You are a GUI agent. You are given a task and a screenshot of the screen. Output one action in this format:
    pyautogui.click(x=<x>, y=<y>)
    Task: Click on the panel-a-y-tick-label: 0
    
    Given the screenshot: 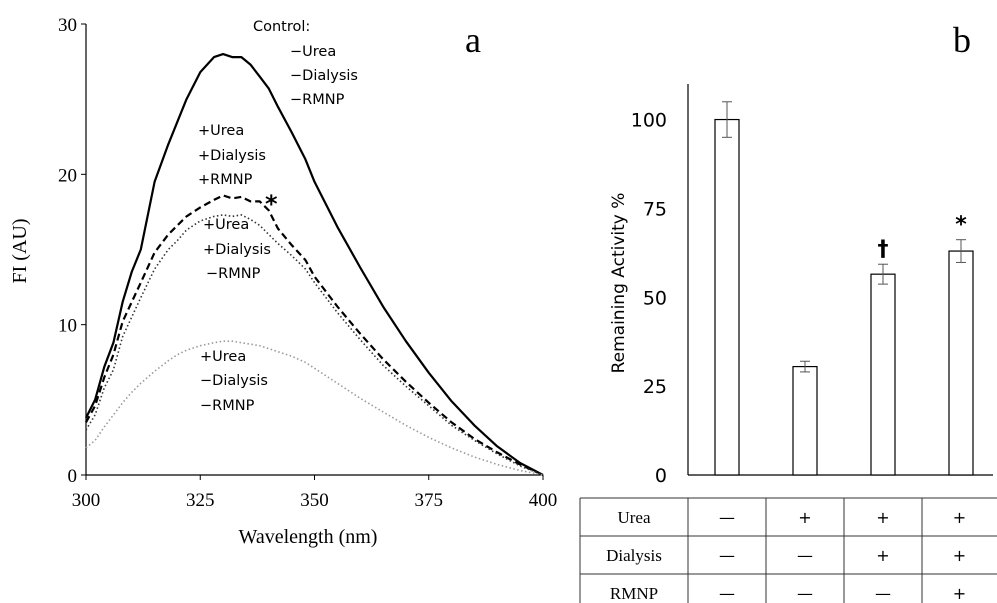 What is the action you would take?
    pyautogui.click(x=73, y=476)
    